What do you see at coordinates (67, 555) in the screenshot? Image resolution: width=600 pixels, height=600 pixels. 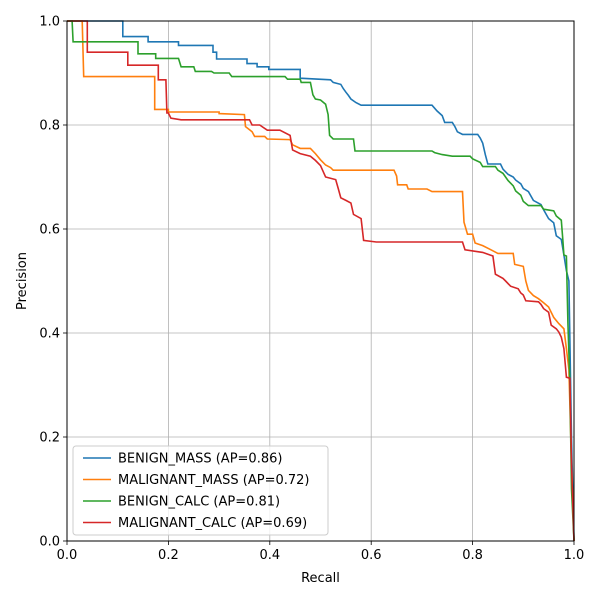 I see `x-tick-label: 0.0` at bounding box center [67, 555].